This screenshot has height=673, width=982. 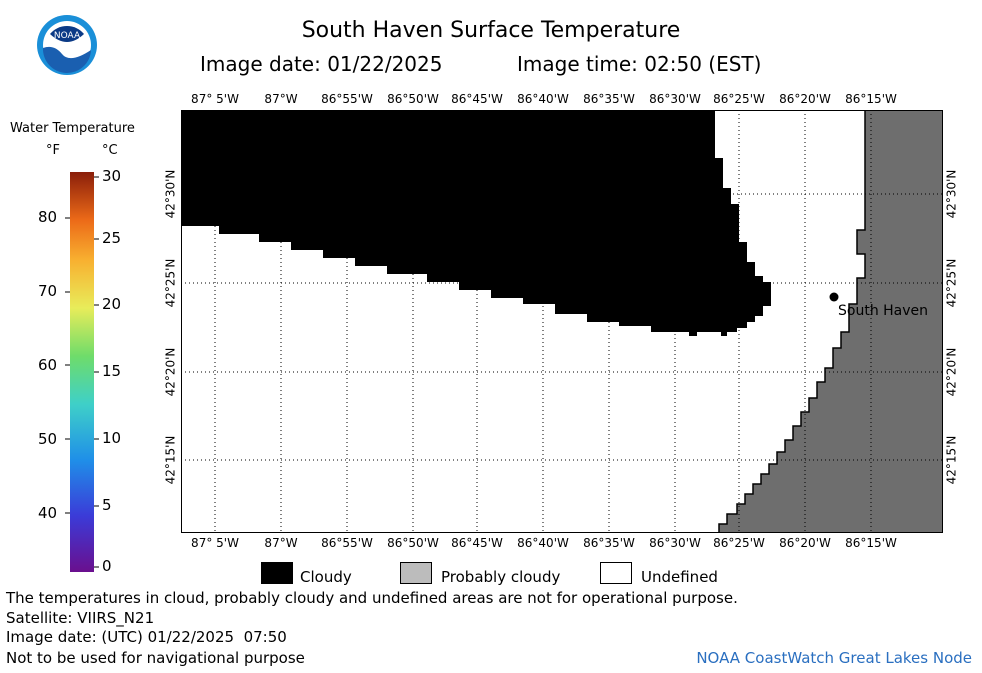 What do you see at coordinates (951, 194) in the screenshot?
I see `lat-label-right: 42°30'N` at bounding box center [951, 194].